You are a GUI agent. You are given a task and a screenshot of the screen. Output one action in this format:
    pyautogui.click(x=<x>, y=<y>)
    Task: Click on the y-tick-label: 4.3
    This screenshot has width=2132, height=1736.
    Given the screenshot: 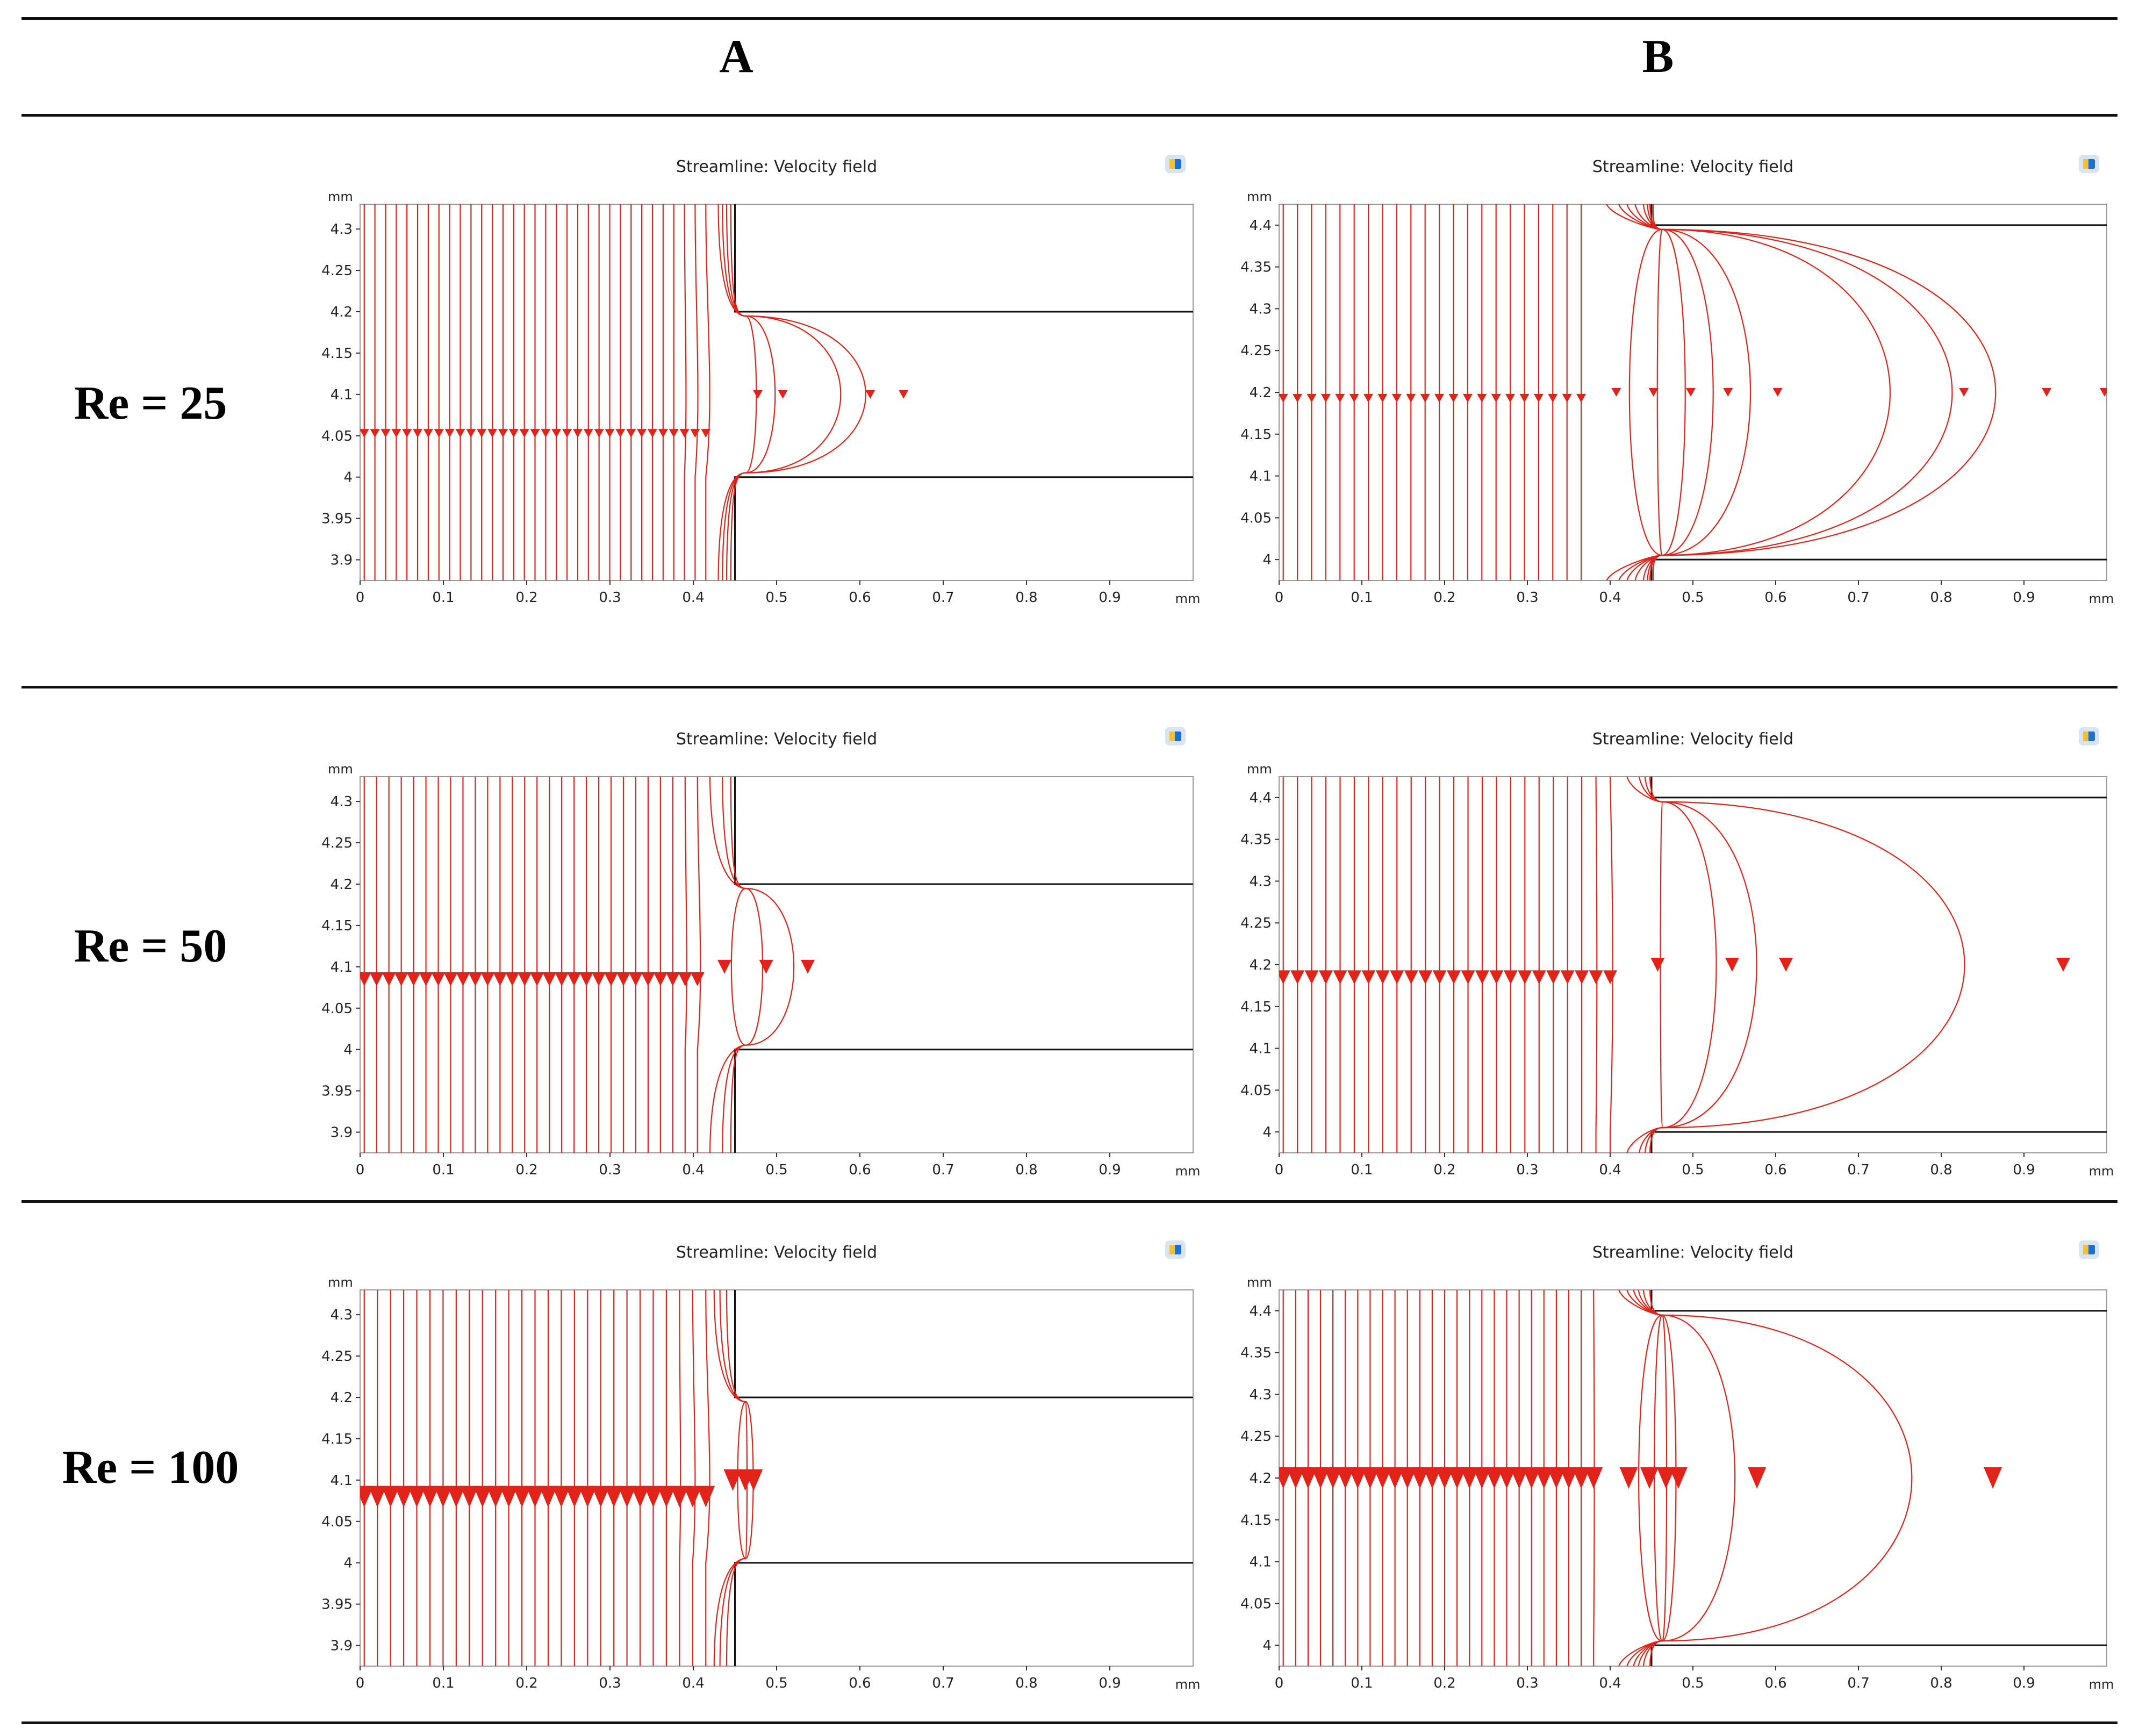 What is the action you would take?
    pyautogui.click(x=342, y=1315)
    